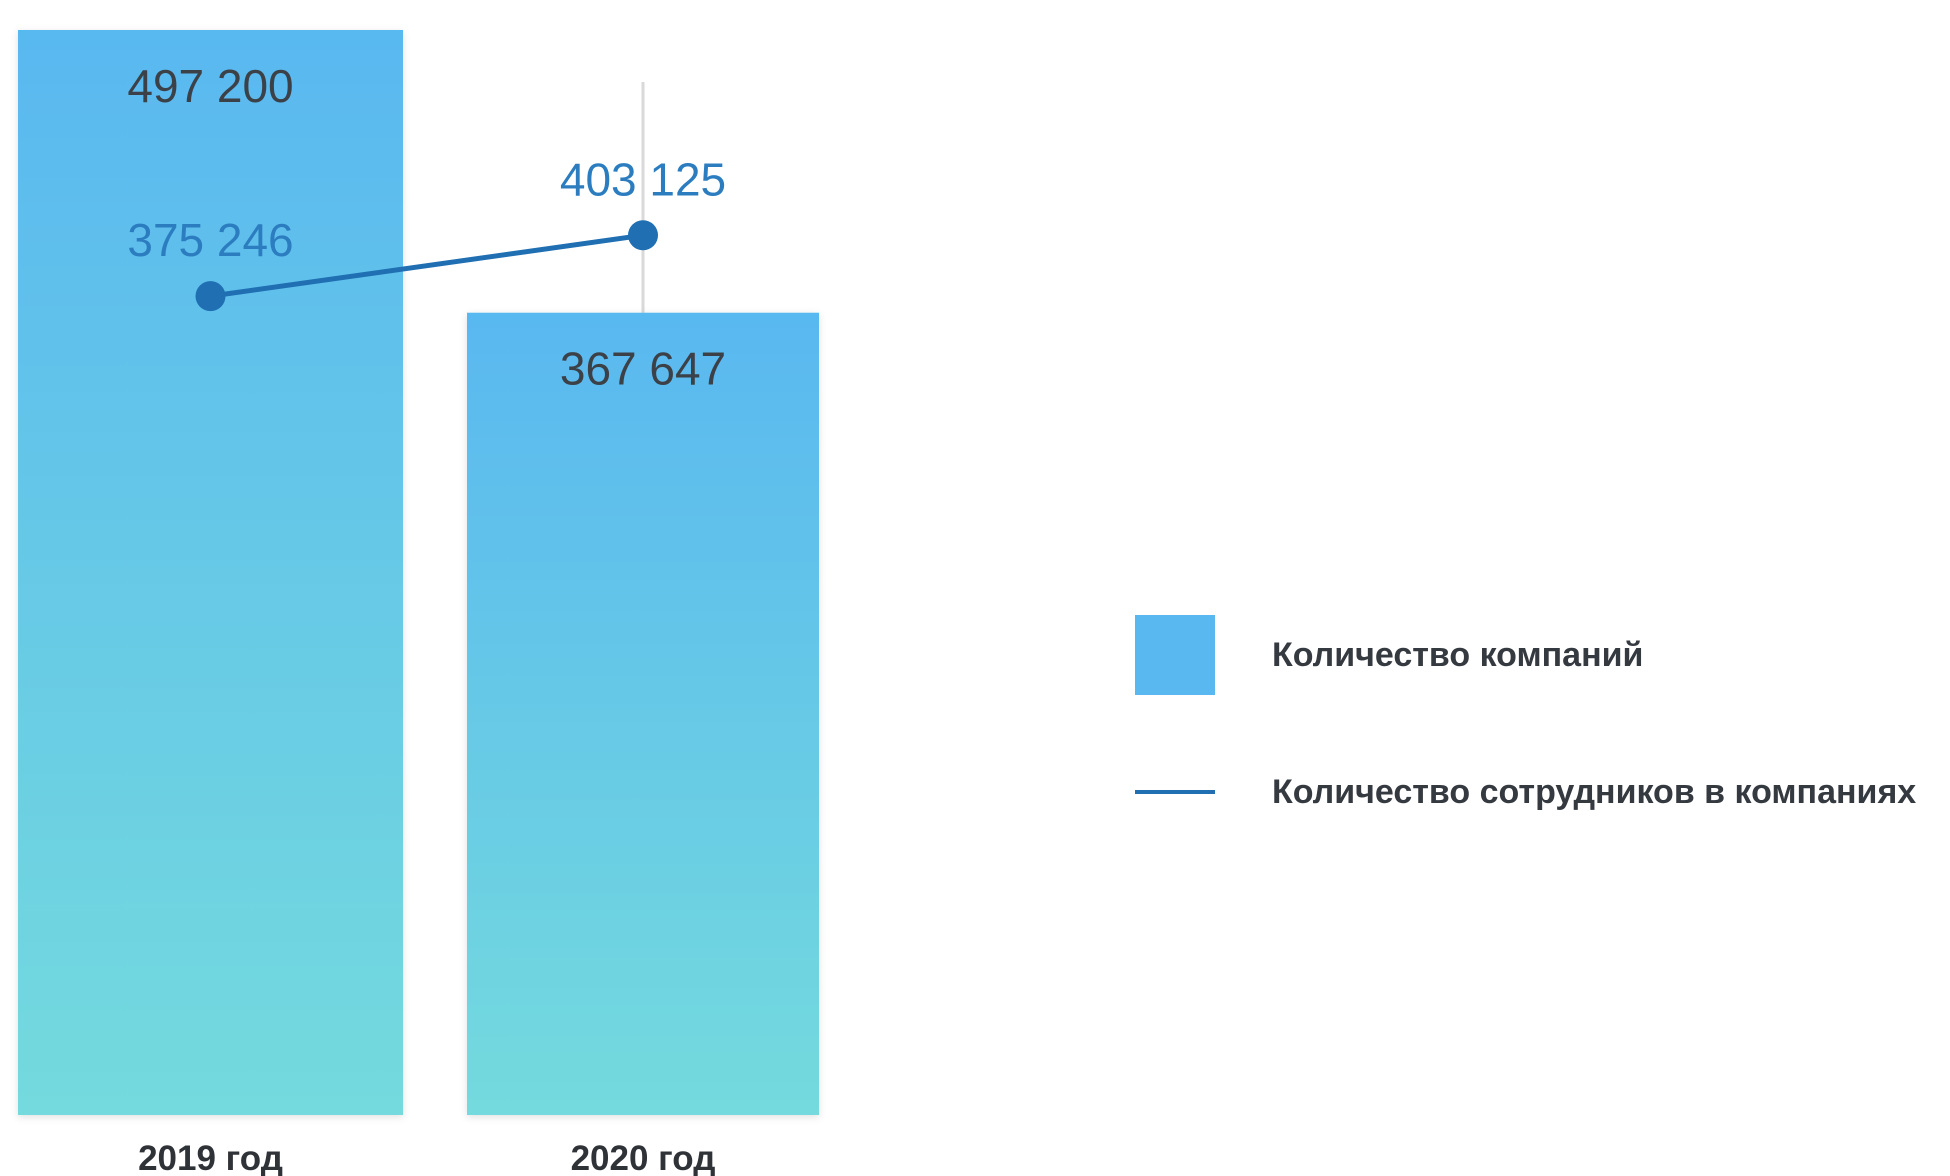  I want to click on employees-line, so click(427, 265).